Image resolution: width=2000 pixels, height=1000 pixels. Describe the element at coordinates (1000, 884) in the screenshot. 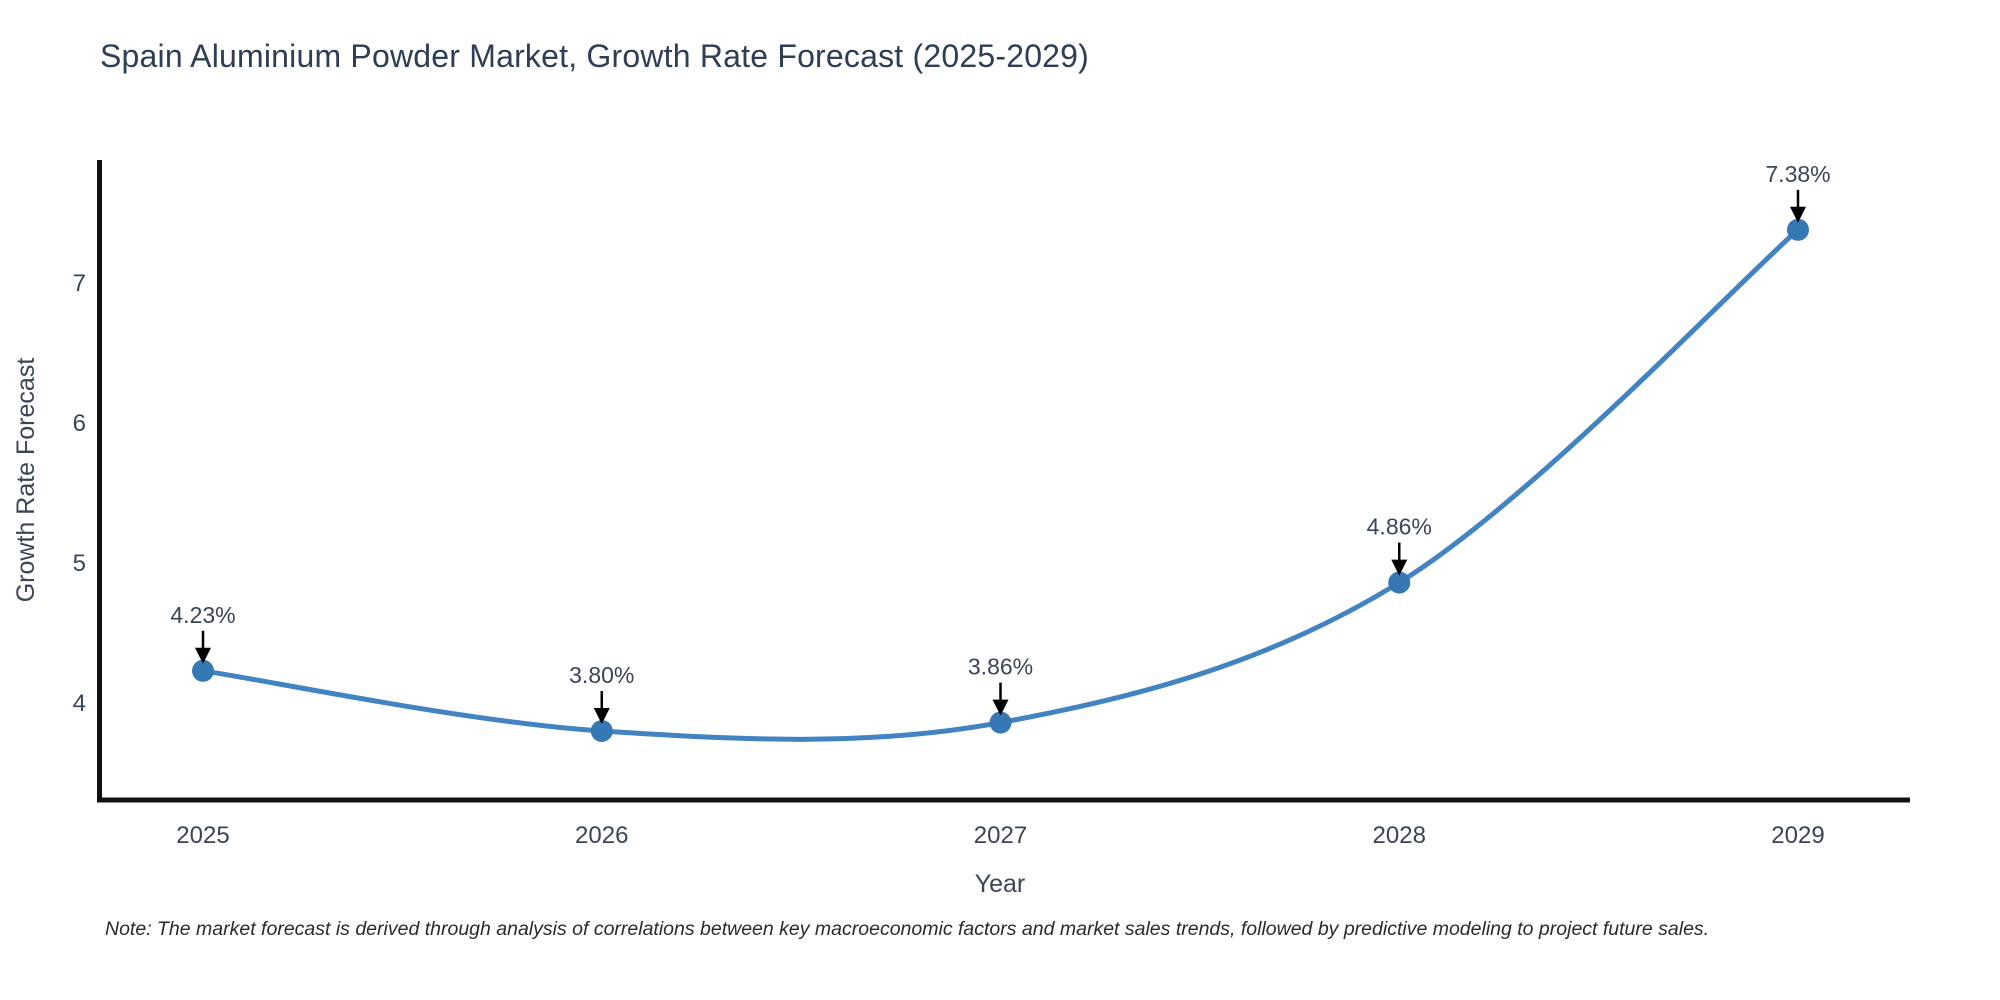

I see `x-axis-title: Year` at that location.